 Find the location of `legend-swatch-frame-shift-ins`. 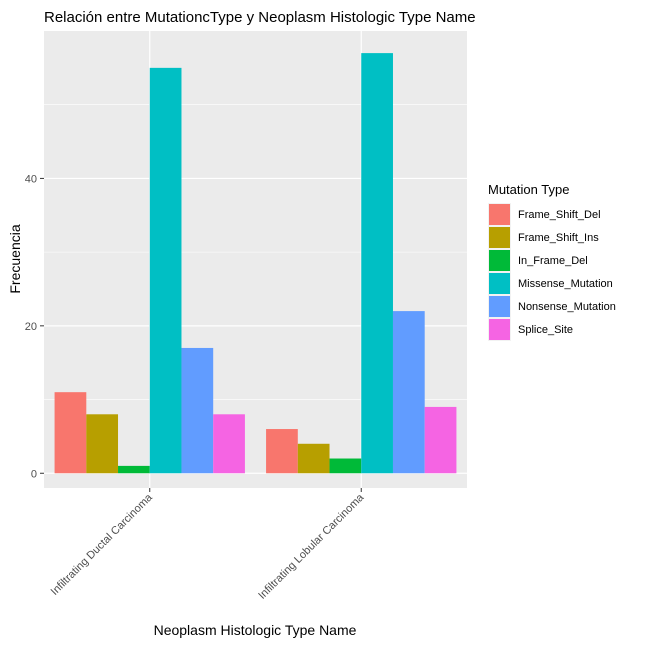

legend-swatch-frame-shift-ins is located at coordinates (499, 237).